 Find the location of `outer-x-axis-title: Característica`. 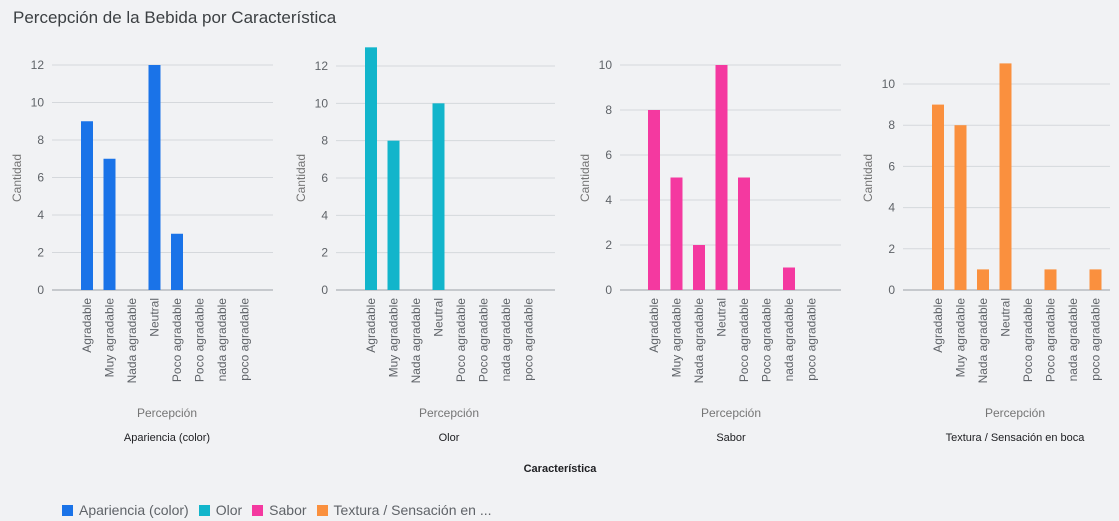

outer-x-axis-title: Característica is located at coordinates (561, 469).